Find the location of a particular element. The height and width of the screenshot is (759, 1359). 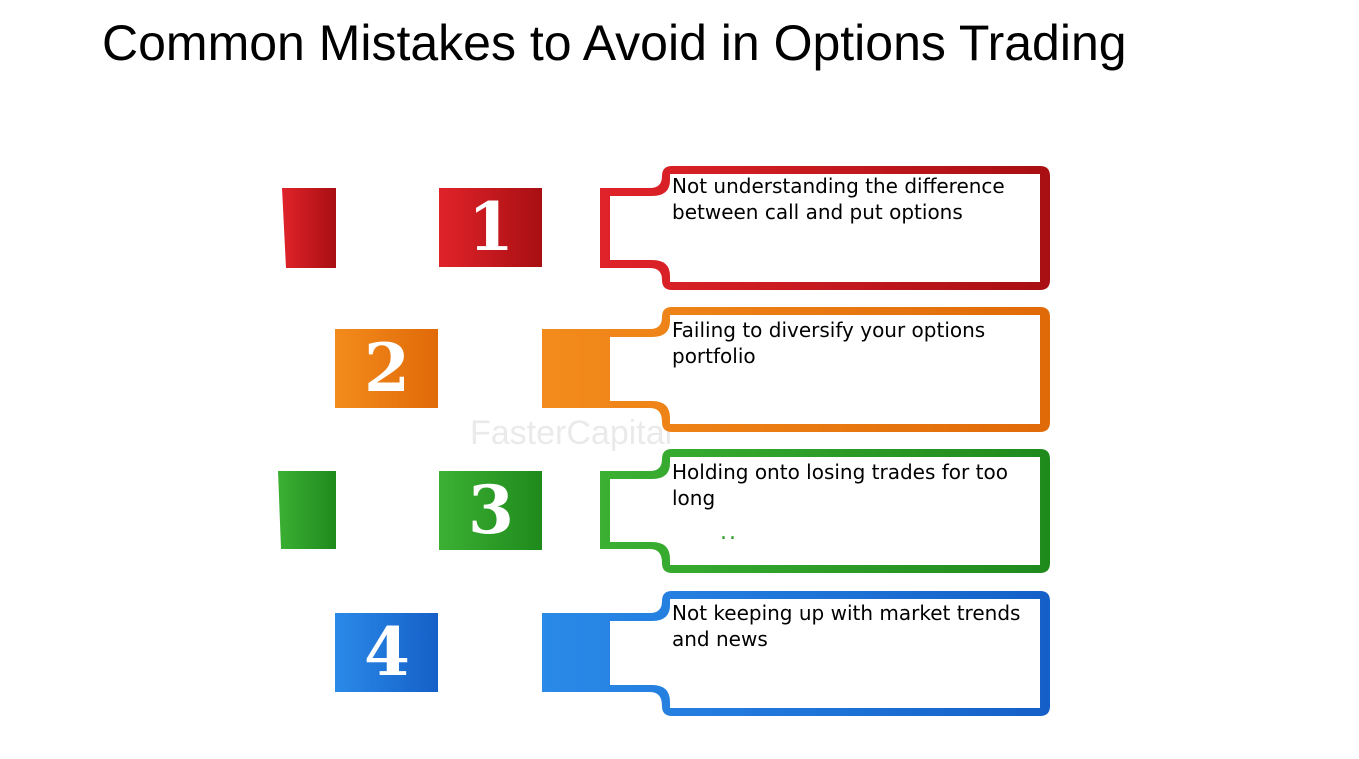

step-4-number: 4 is located at coordinates (387, 652).